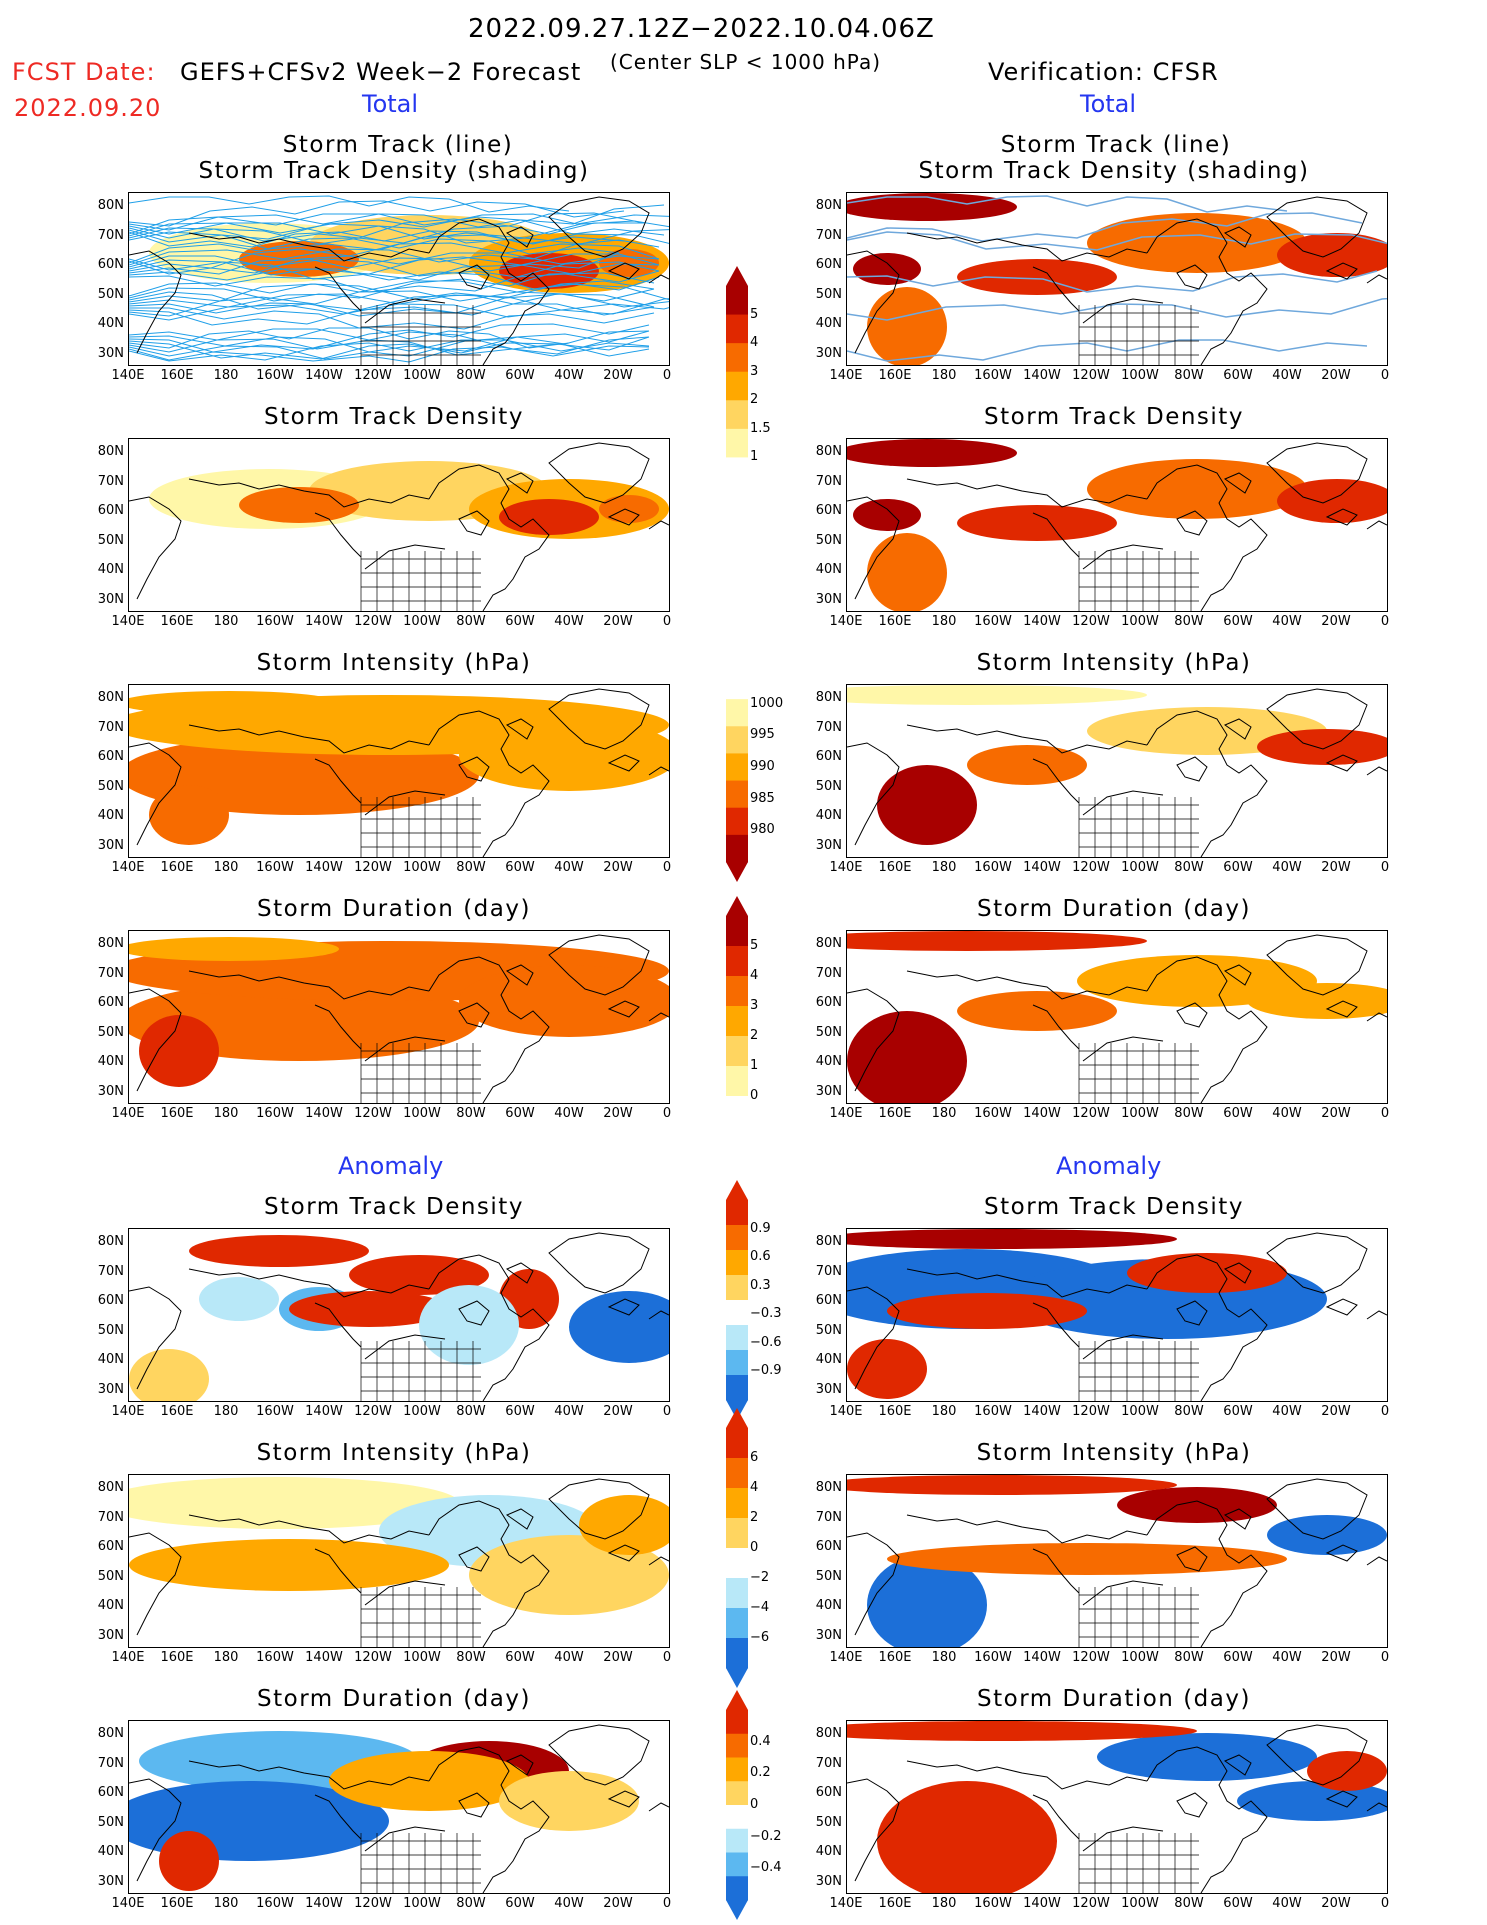 This screenshot has height=1925, width=1487. What do you see at coordinates (394, 1453) in the screenshot?
I see `title-intensity-anom-left: Storm Intensity (hPa)` at bounding box center [394, 1453].